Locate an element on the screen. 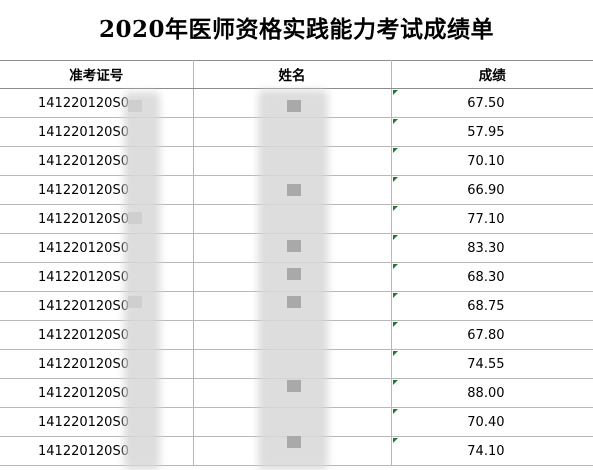 The height and width of the screenshot is (470, 593). table-row: 141220120S0 74.55 is located at coordinates (296, 364).